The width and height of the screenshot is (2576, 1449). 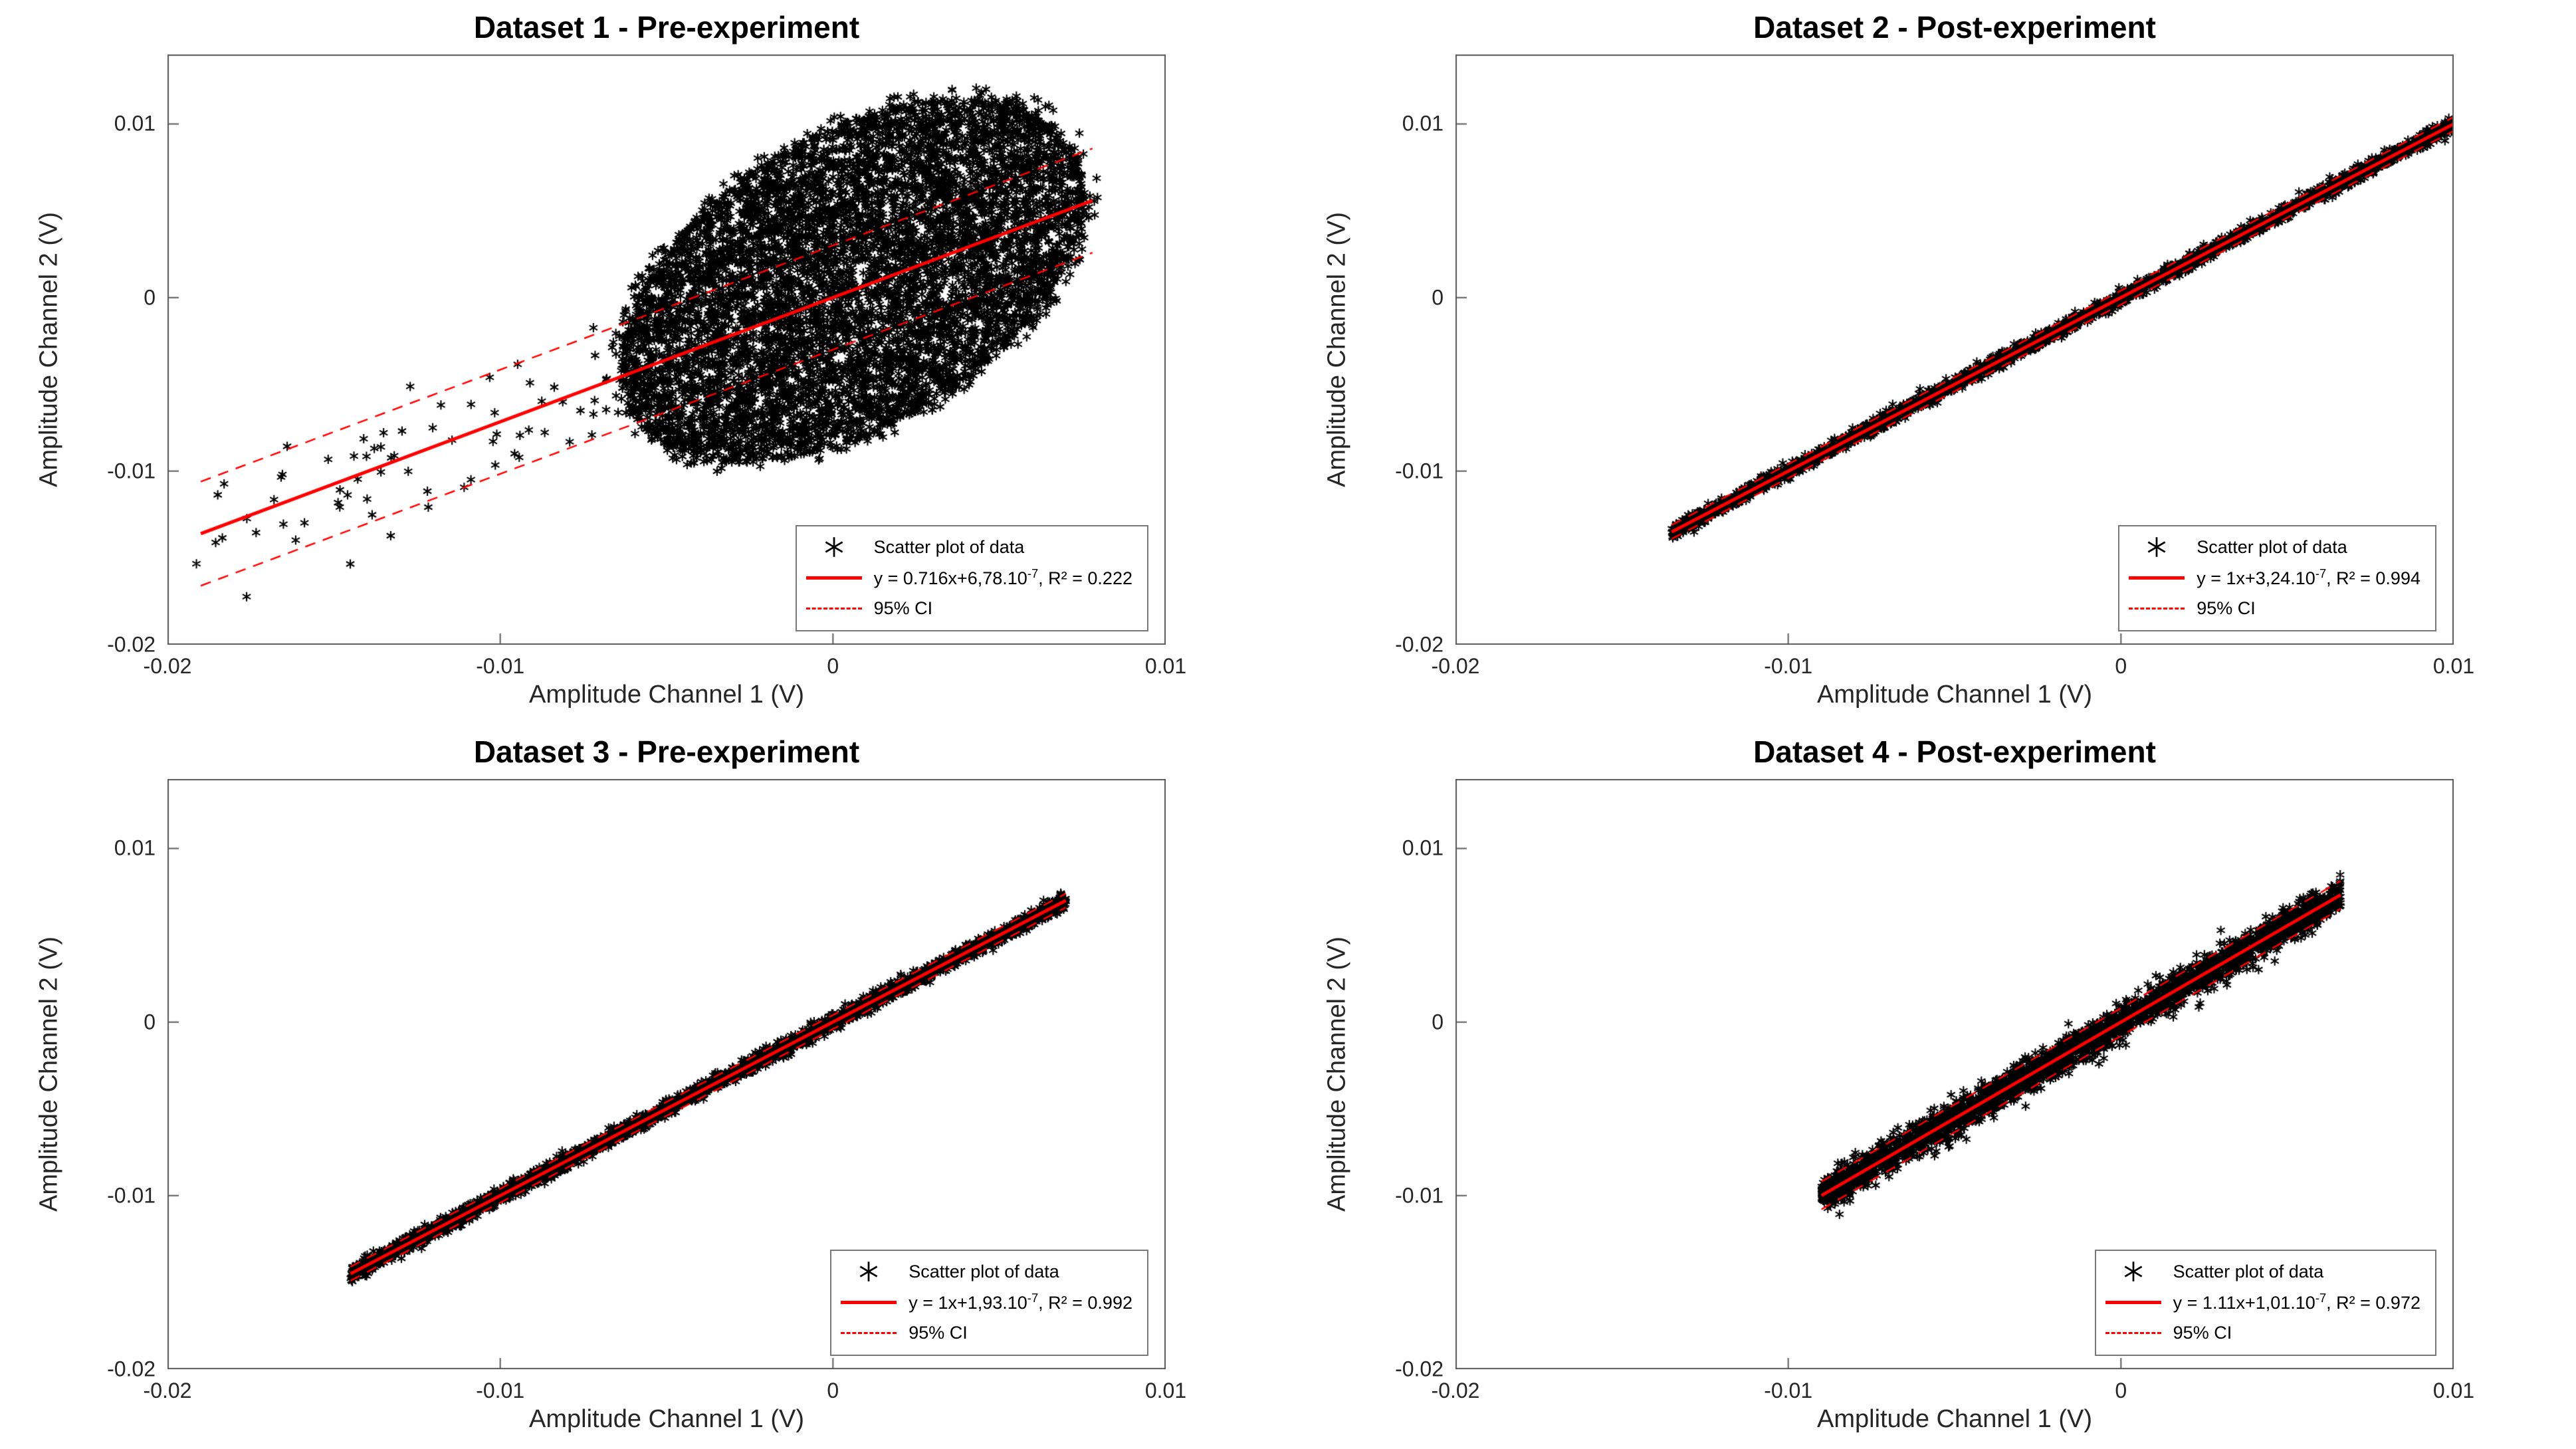 What do you see at coordinates (666, 751) in the screenshot?
I see `plot-title: Dataset 3 - Pre-experiment` at bounding box center [666, 751].